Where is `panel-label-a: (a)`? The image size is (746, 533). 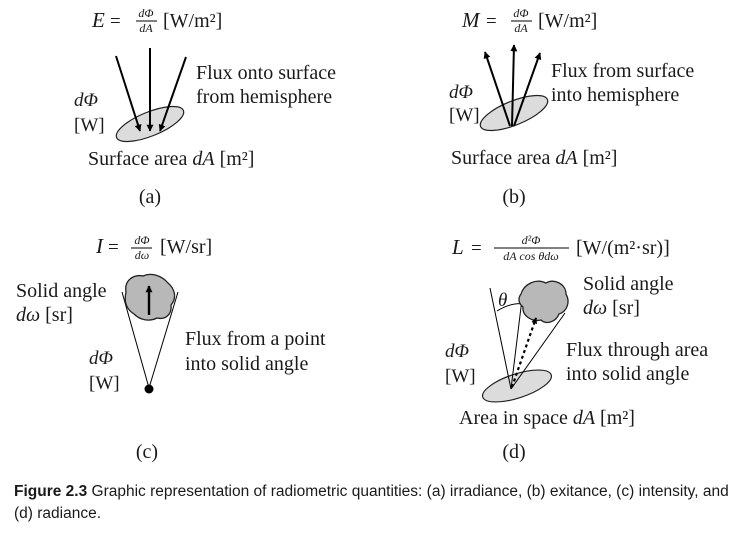 panel-label-a: (a) is located at coordinates (150, 197).